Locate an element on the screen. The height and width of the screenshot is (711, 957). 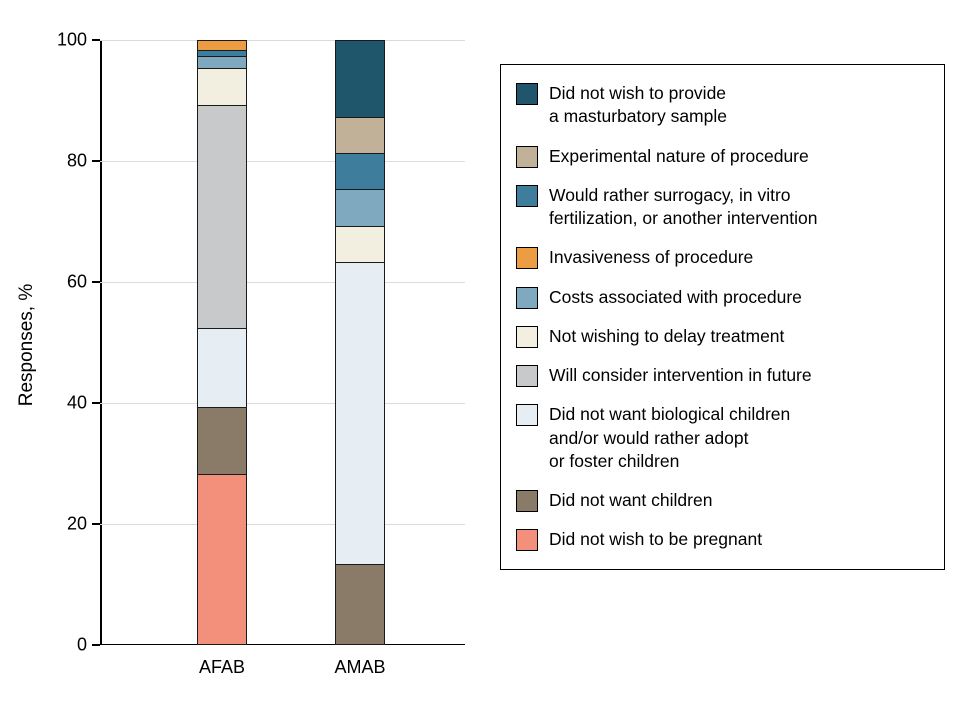
legend-item: Experimental nature of procedure is located at coordinates (722, 156).